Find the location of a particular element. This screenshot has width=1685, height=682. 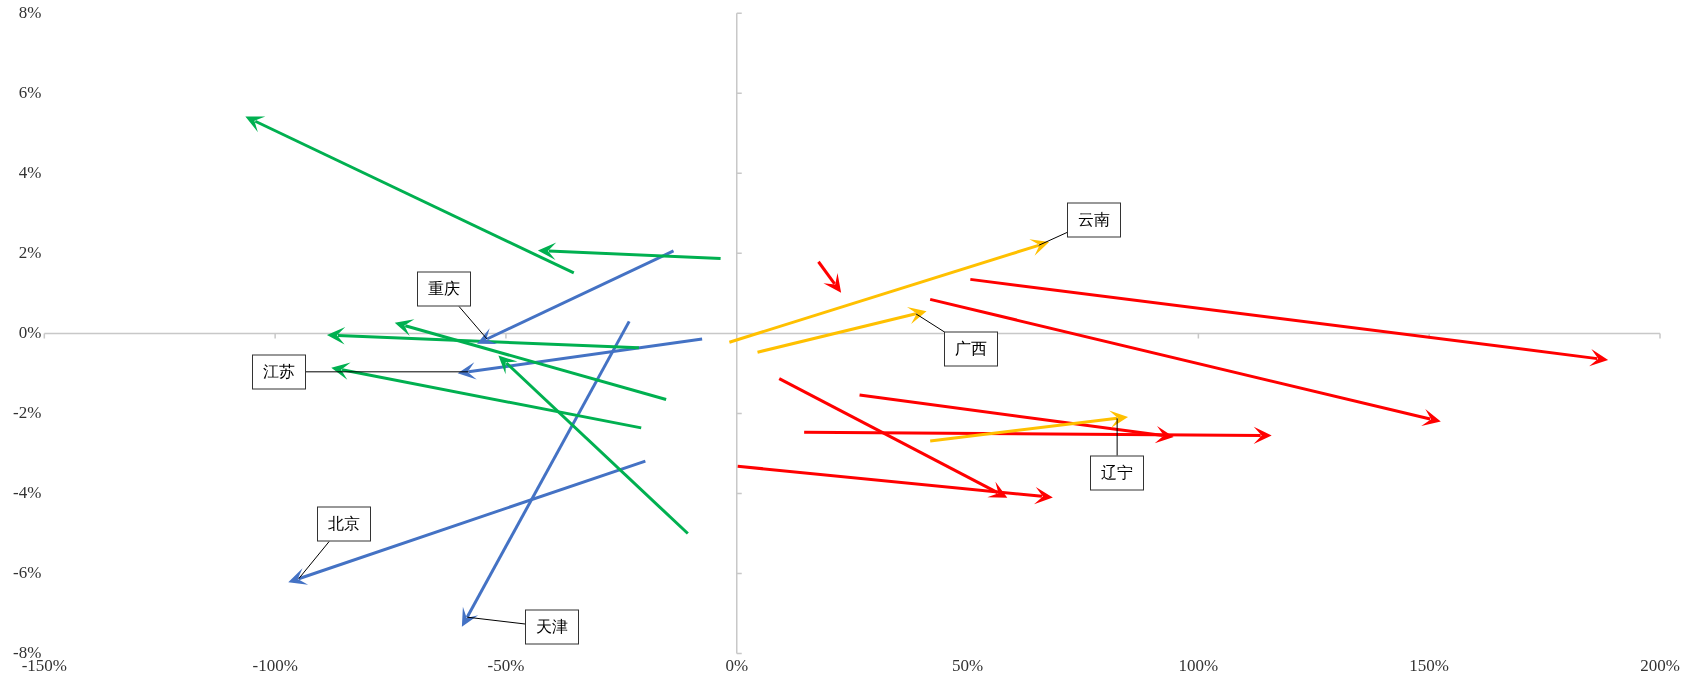

annotation: 天津 is located at coordinates (552, 627).